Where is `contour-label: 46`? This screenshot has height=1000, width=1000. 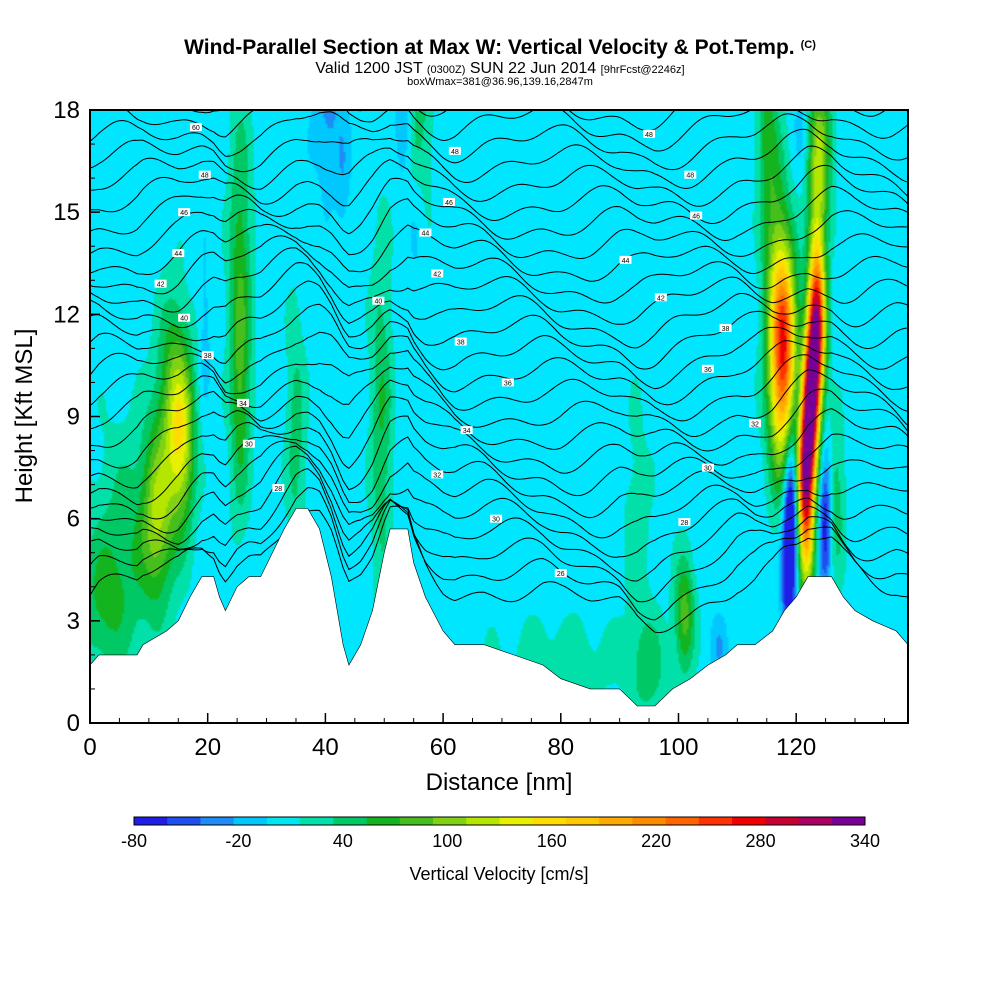
contour-label: 46 is located at coordinates (184, 213).